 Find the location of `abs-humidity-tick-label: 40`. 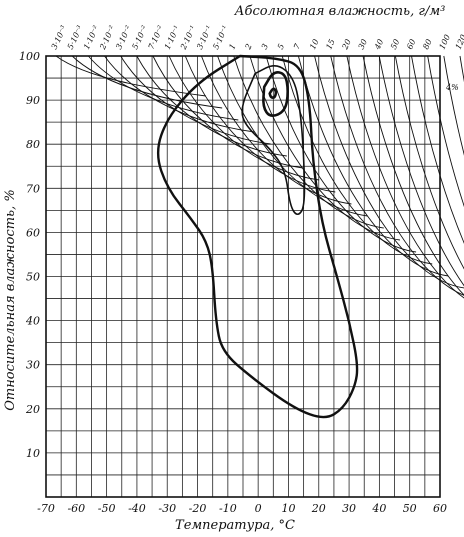

abs-humidity-tick-label: 40 is located at coordinates (378, 45).